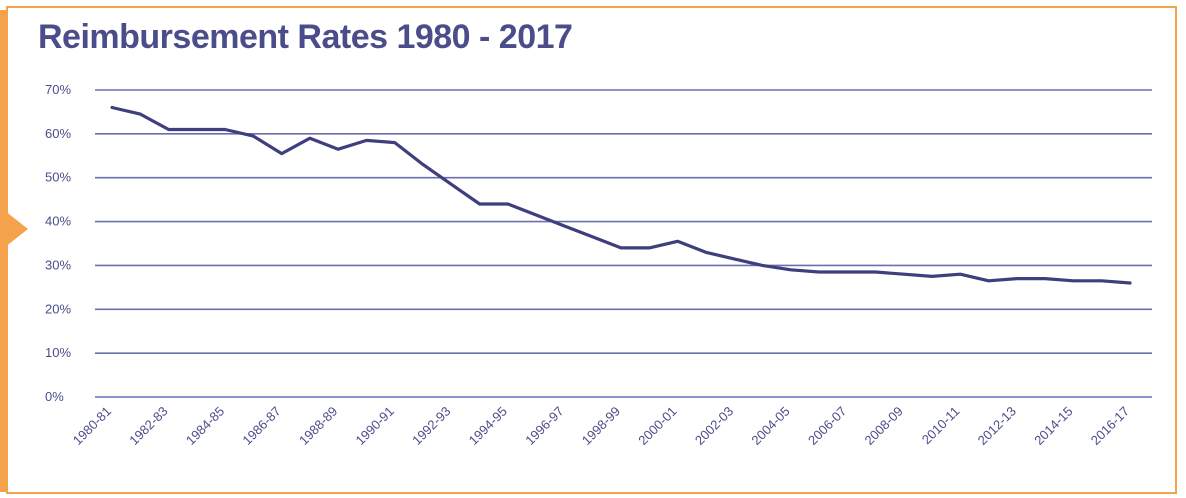 The height and width of the screenshot is (498, 1186). Describe the element at coordinates (1110, 426) in the screenshot. I see `x-tick-label: 2016-17` at that location.